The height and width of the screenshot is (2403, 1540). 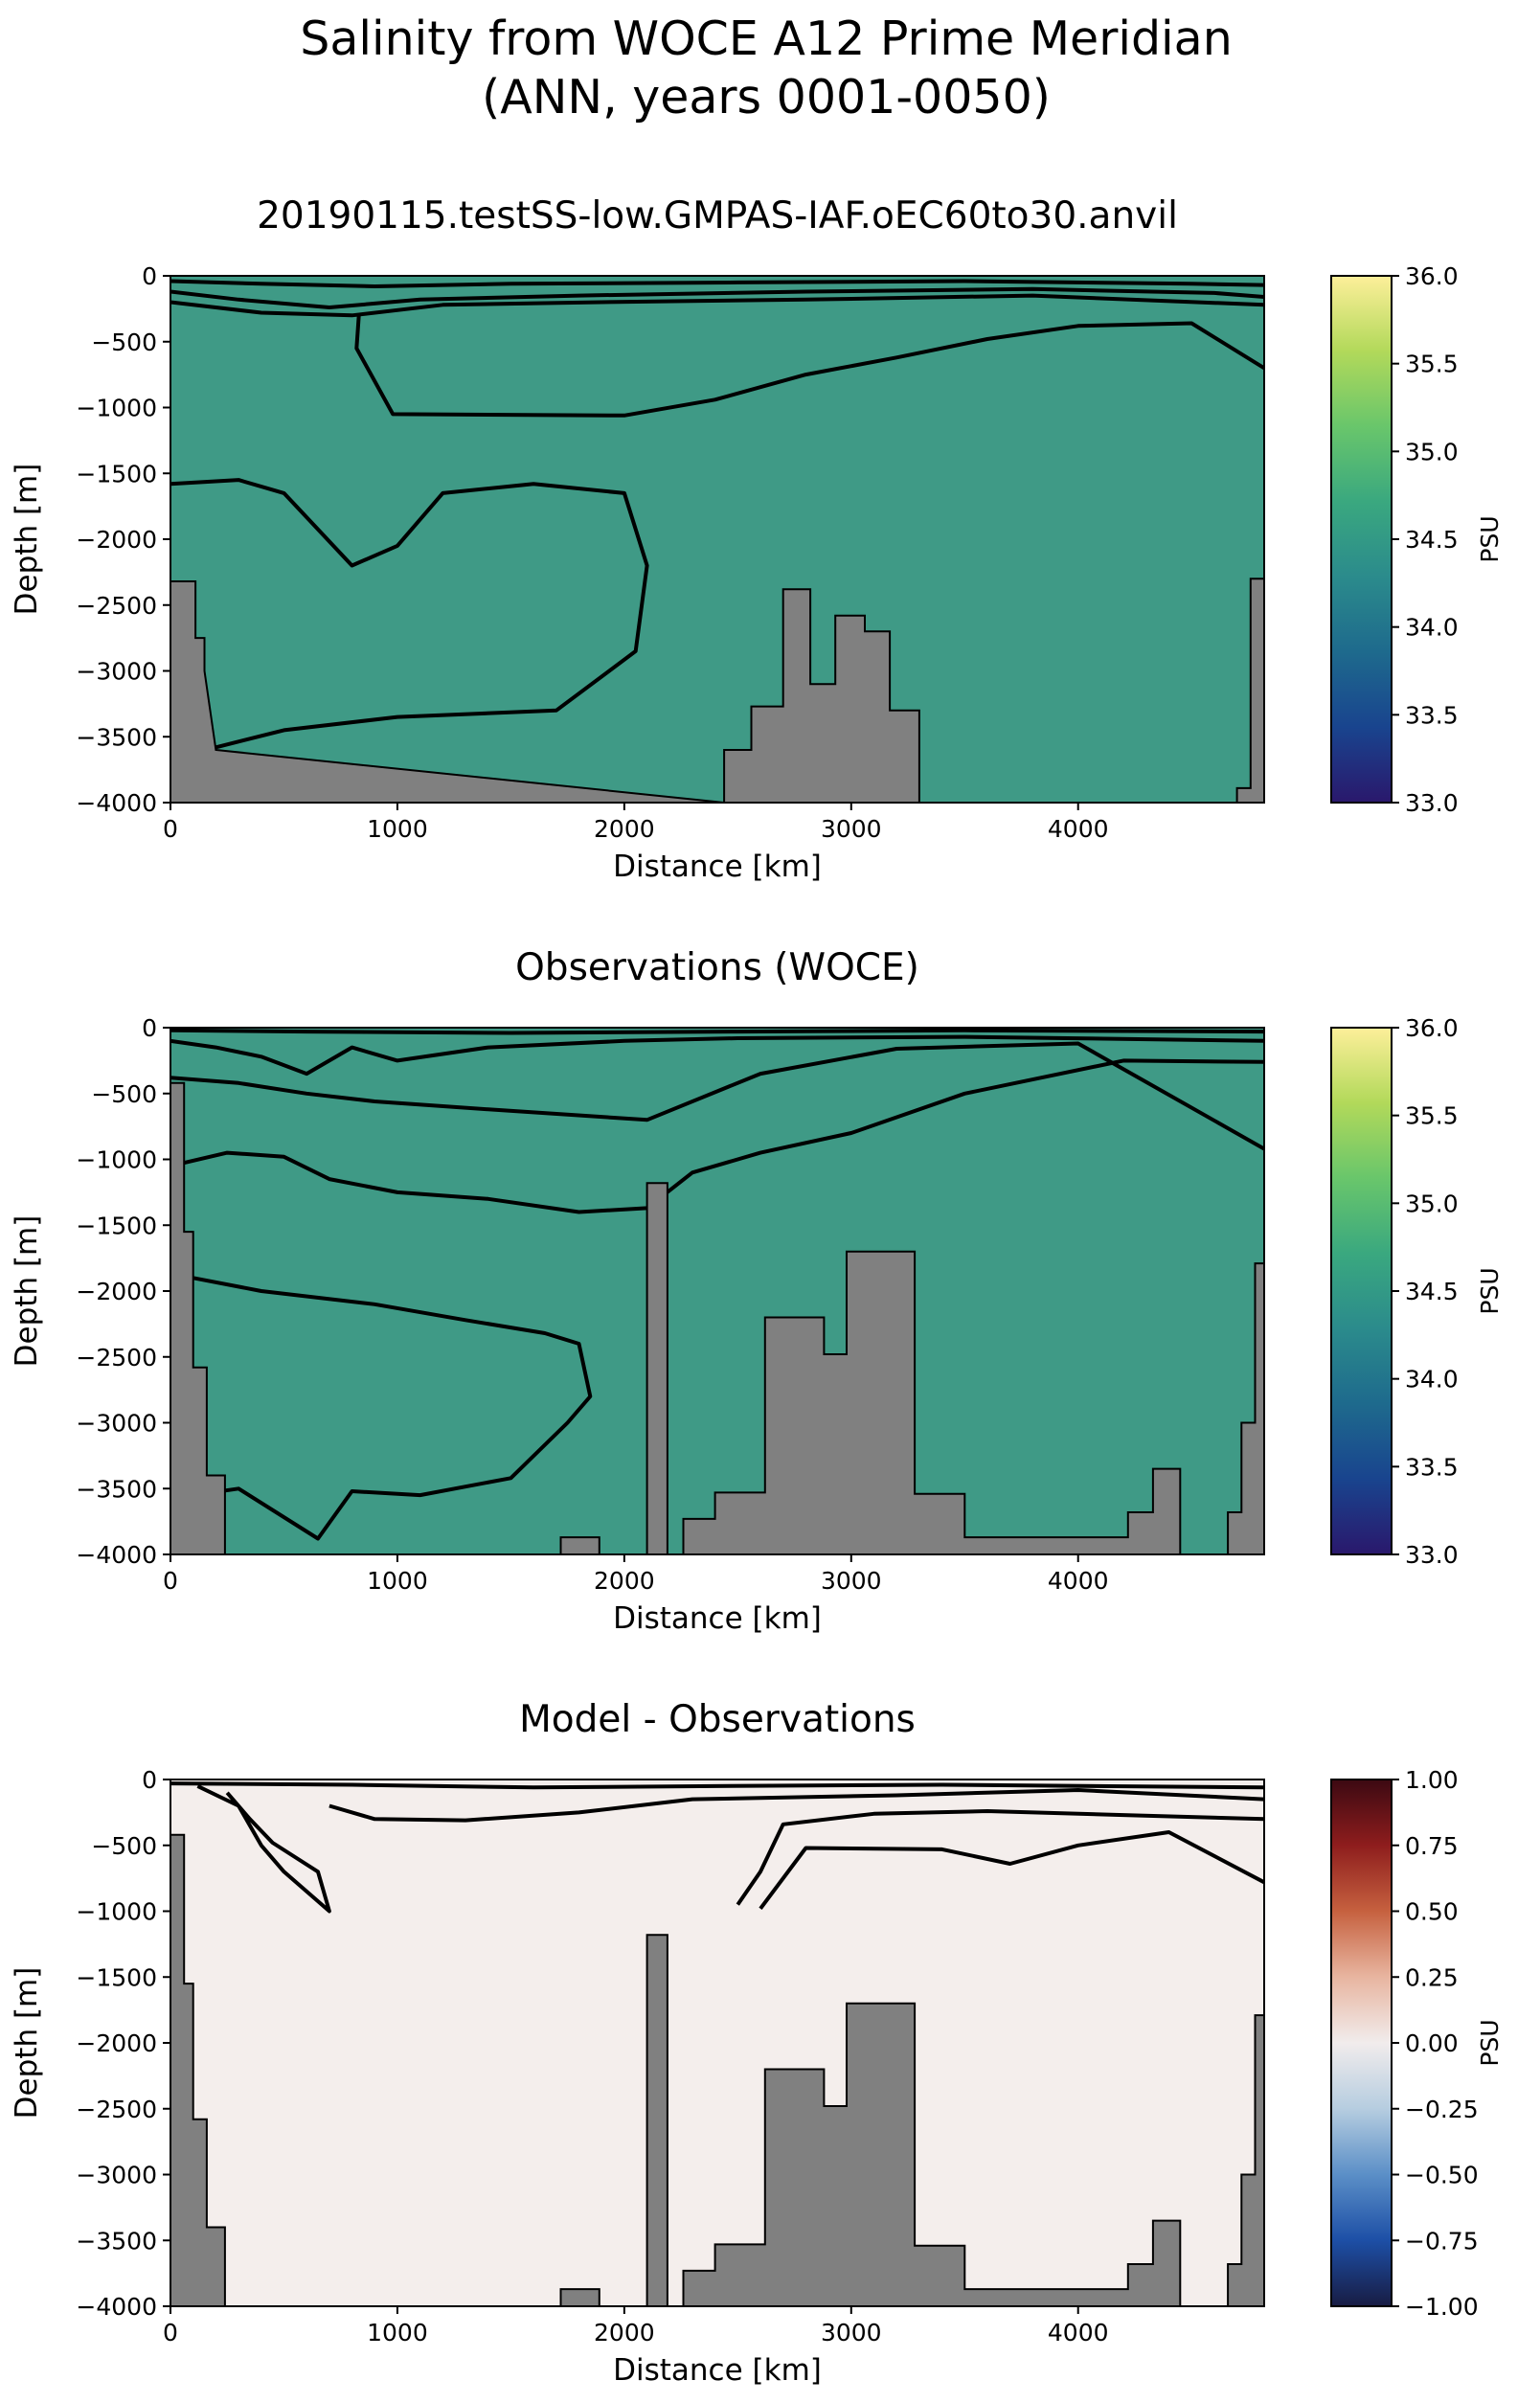 What do you see at coordinates (1432, 1977) in the screenshot?
I see `colorbar-tick-label: 0.25` at bounding box center [1432, 1977].